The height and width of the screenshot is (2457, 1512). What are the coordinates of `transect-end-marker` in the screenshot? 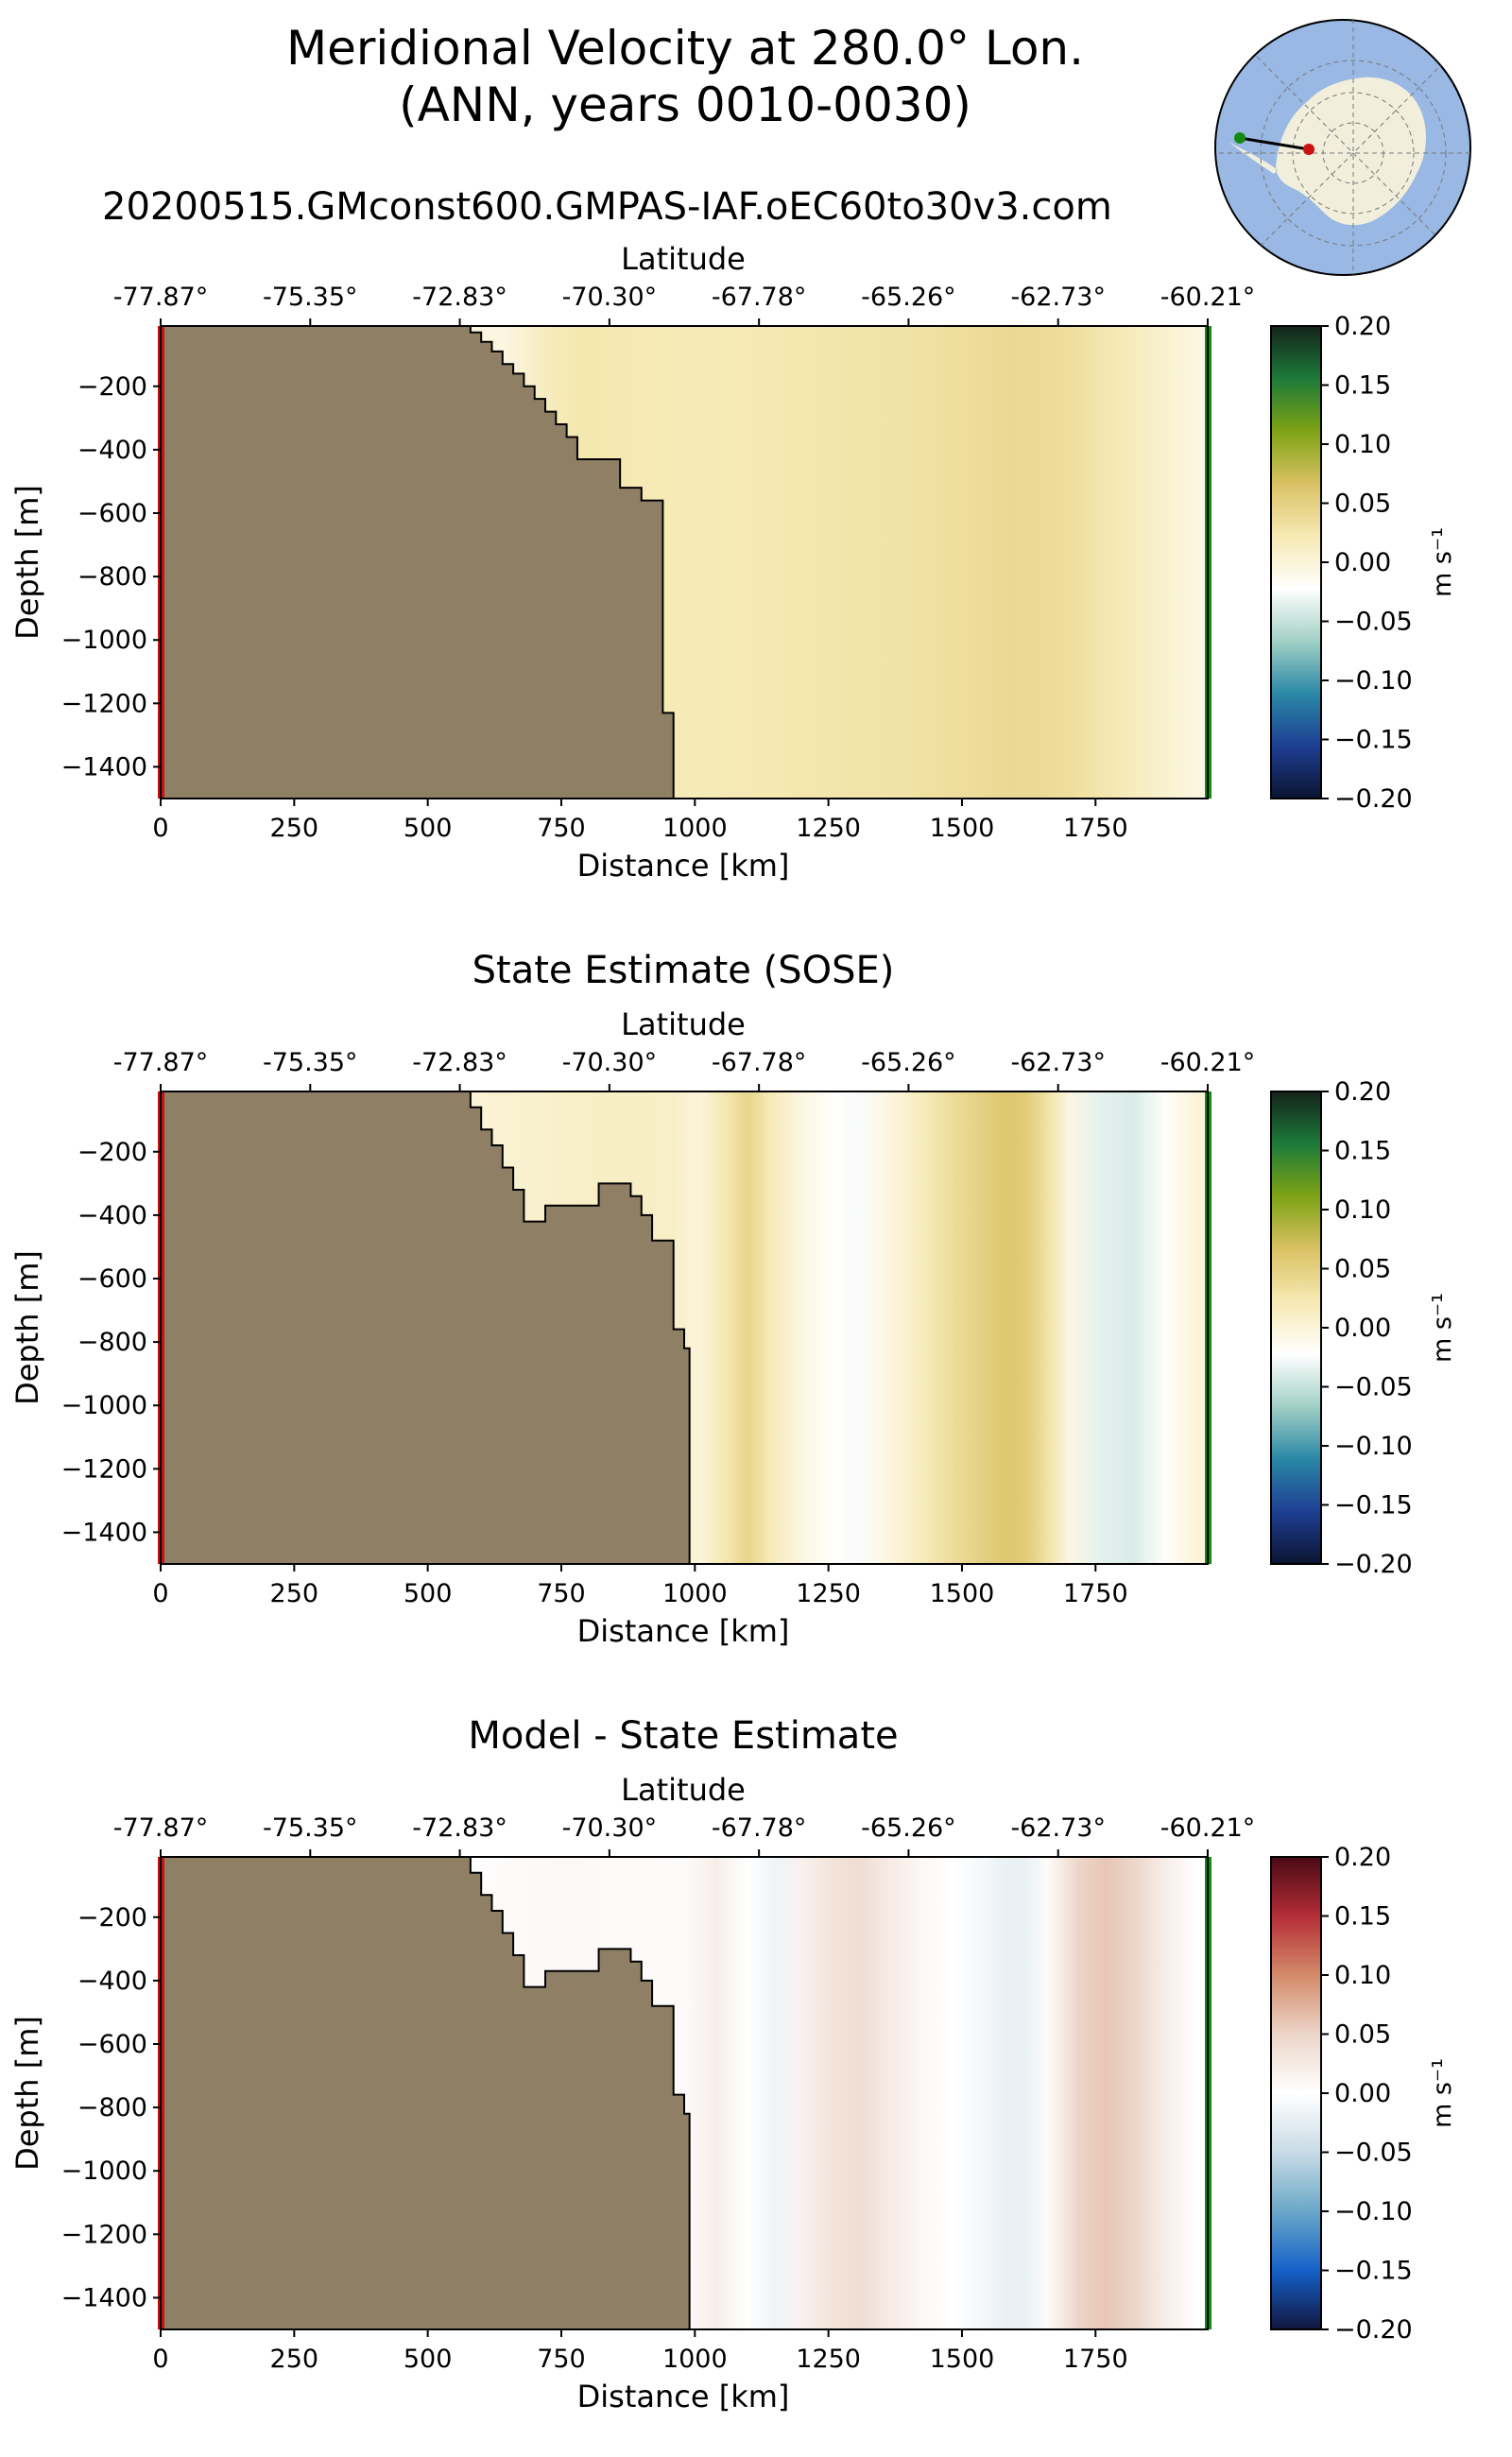 It's located at (1240, 138).